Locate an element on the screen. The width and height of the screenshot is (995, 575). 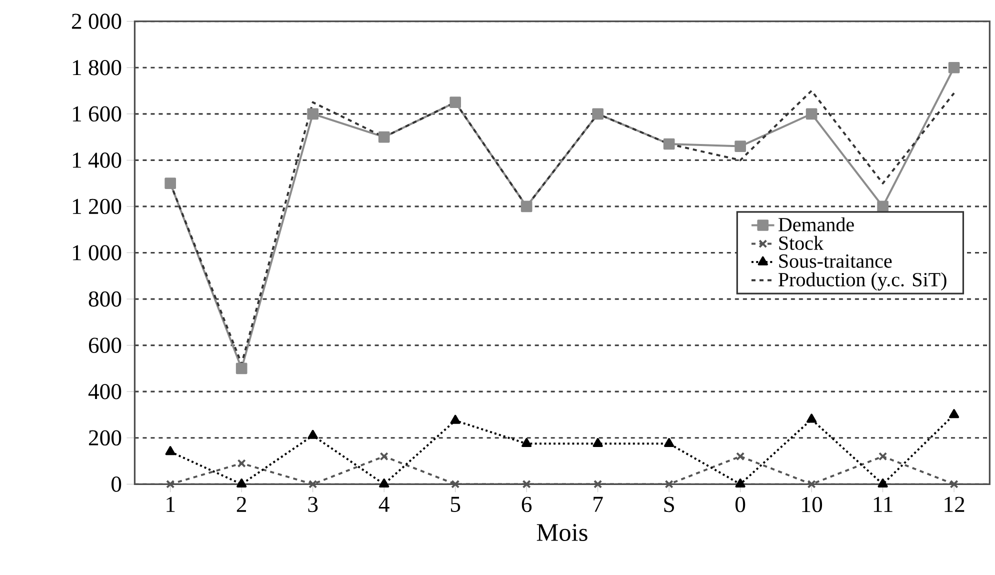
y-tick-label: 600 is located at coordinates (105, 346).